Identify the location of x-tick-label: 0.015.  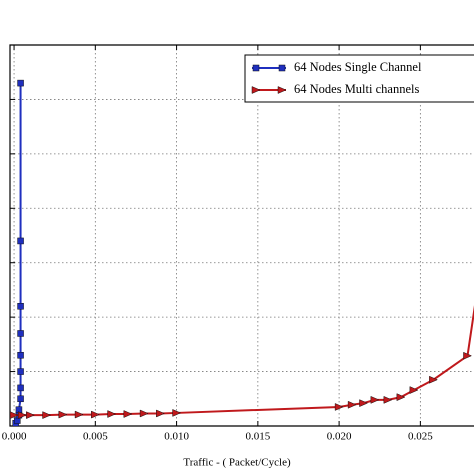
(257, 437).